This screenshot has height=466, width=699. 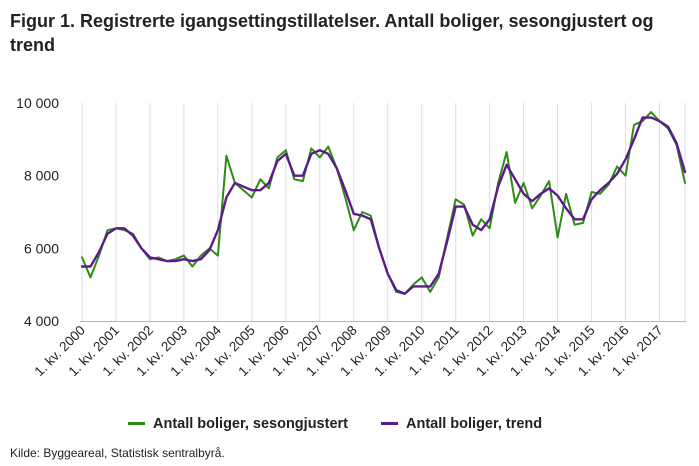 What do you see at coordinates (41, 176) in the screenshot?
I see `y-tick-label: 8 000` at bounding box center [41, 176].